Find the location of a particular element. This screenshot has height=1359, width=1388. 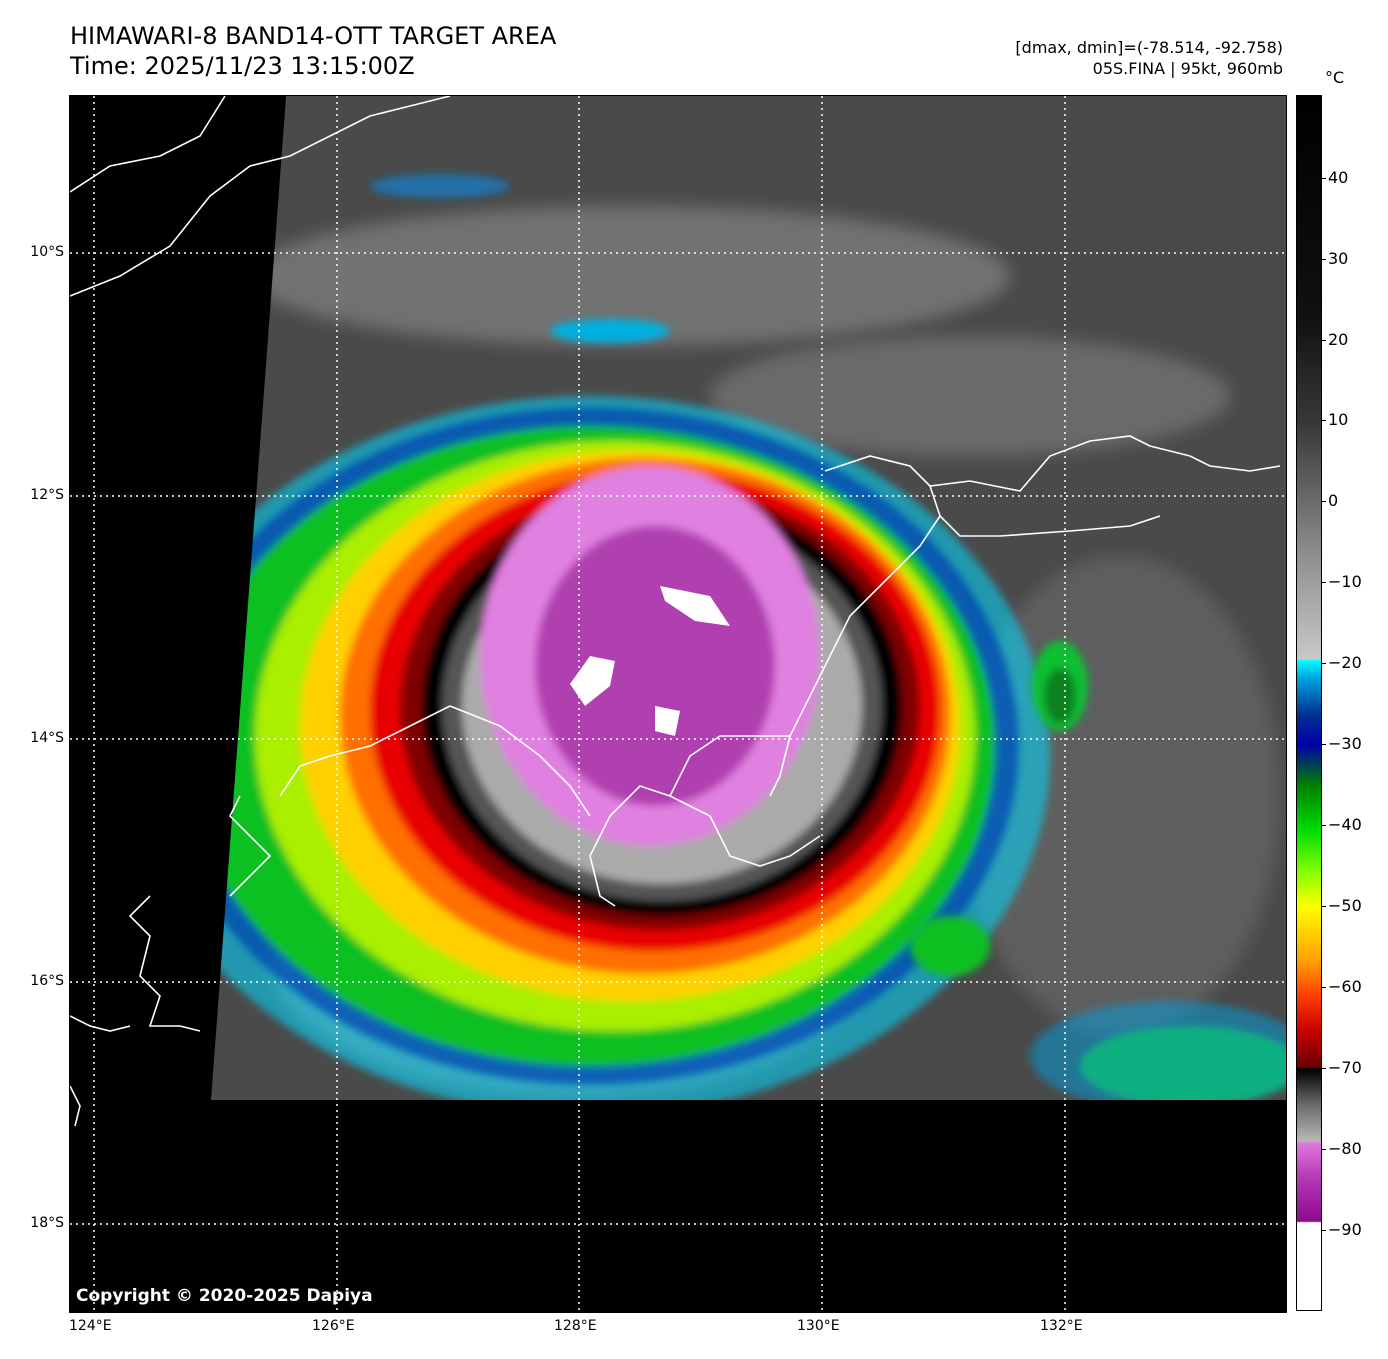

lat-label: 10°S is located at coordinates (47, 252).